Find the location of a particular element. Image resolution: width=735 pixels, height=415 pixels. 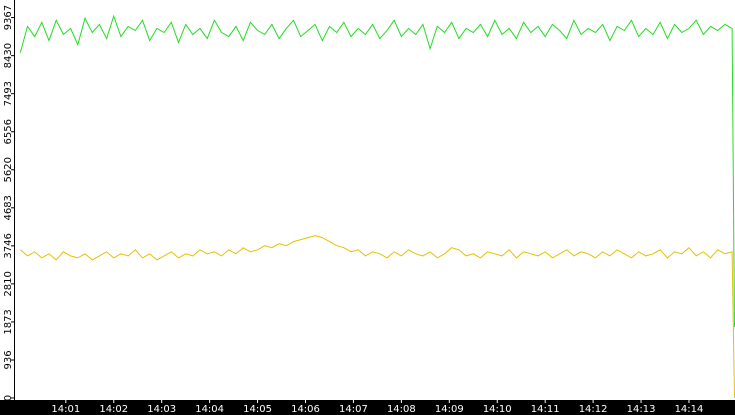

x-tick-label: 14:06 is located at coordinates (305, 409).